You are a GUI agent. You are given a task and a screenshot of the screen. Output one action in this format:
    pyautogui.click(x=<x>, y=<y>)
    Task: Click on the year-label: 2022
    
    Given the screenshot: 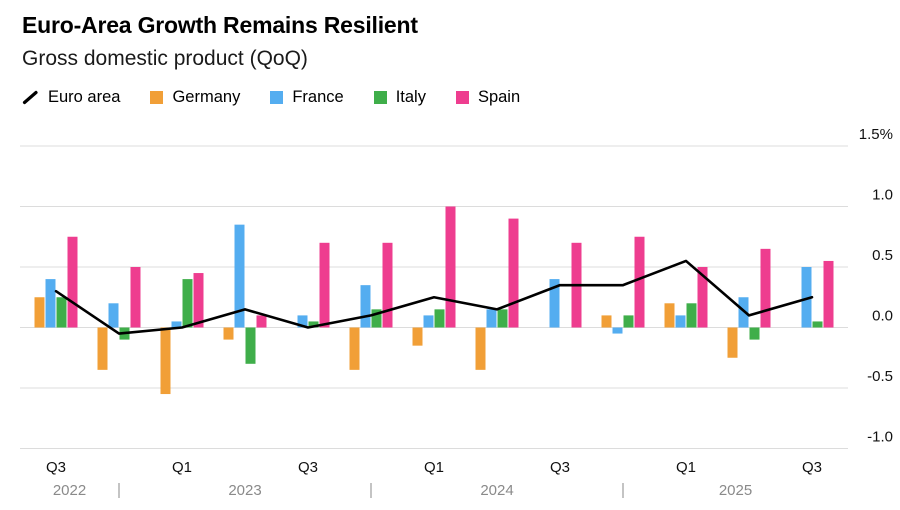 What is the action you would take?
    pyautogui.click(x=69, y=490)
    